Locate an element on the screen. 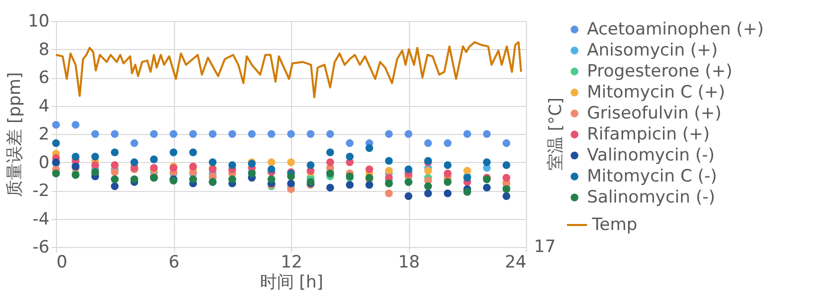 This screenshot has width=830, height=306. legend-label: Salinomycin (-) is located at coordinates (651, 198).